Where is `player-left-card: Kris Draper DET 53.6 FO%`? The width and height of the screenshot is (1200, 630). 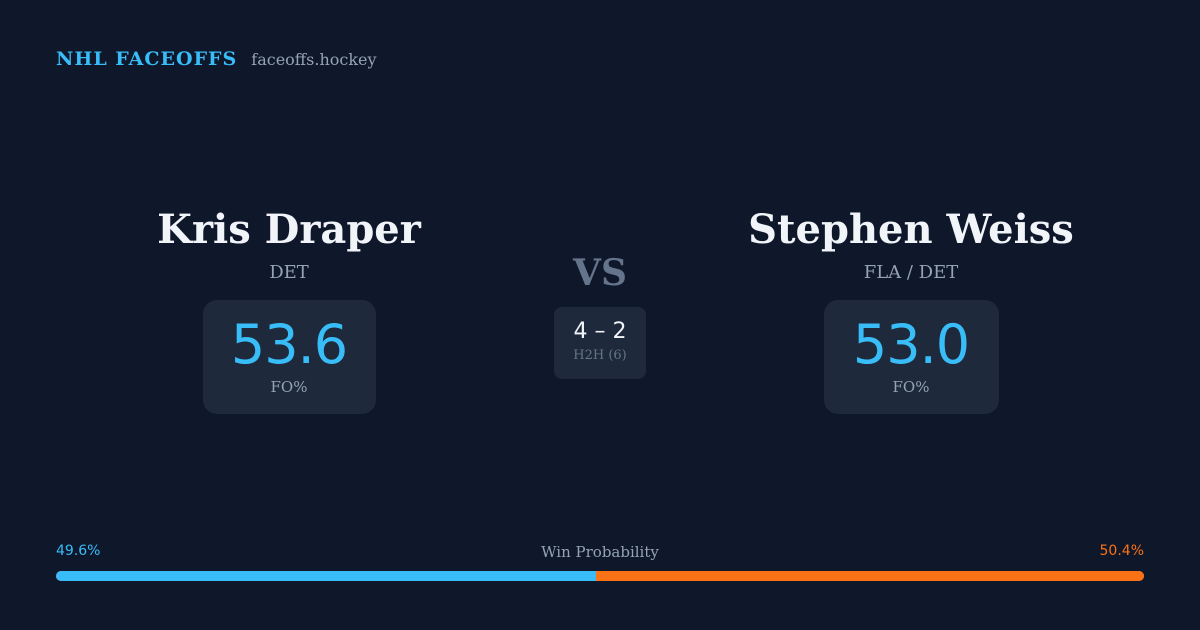
player-left-card: Kris Draper DET 53.6 FO% is located at coordinates (289, 309).